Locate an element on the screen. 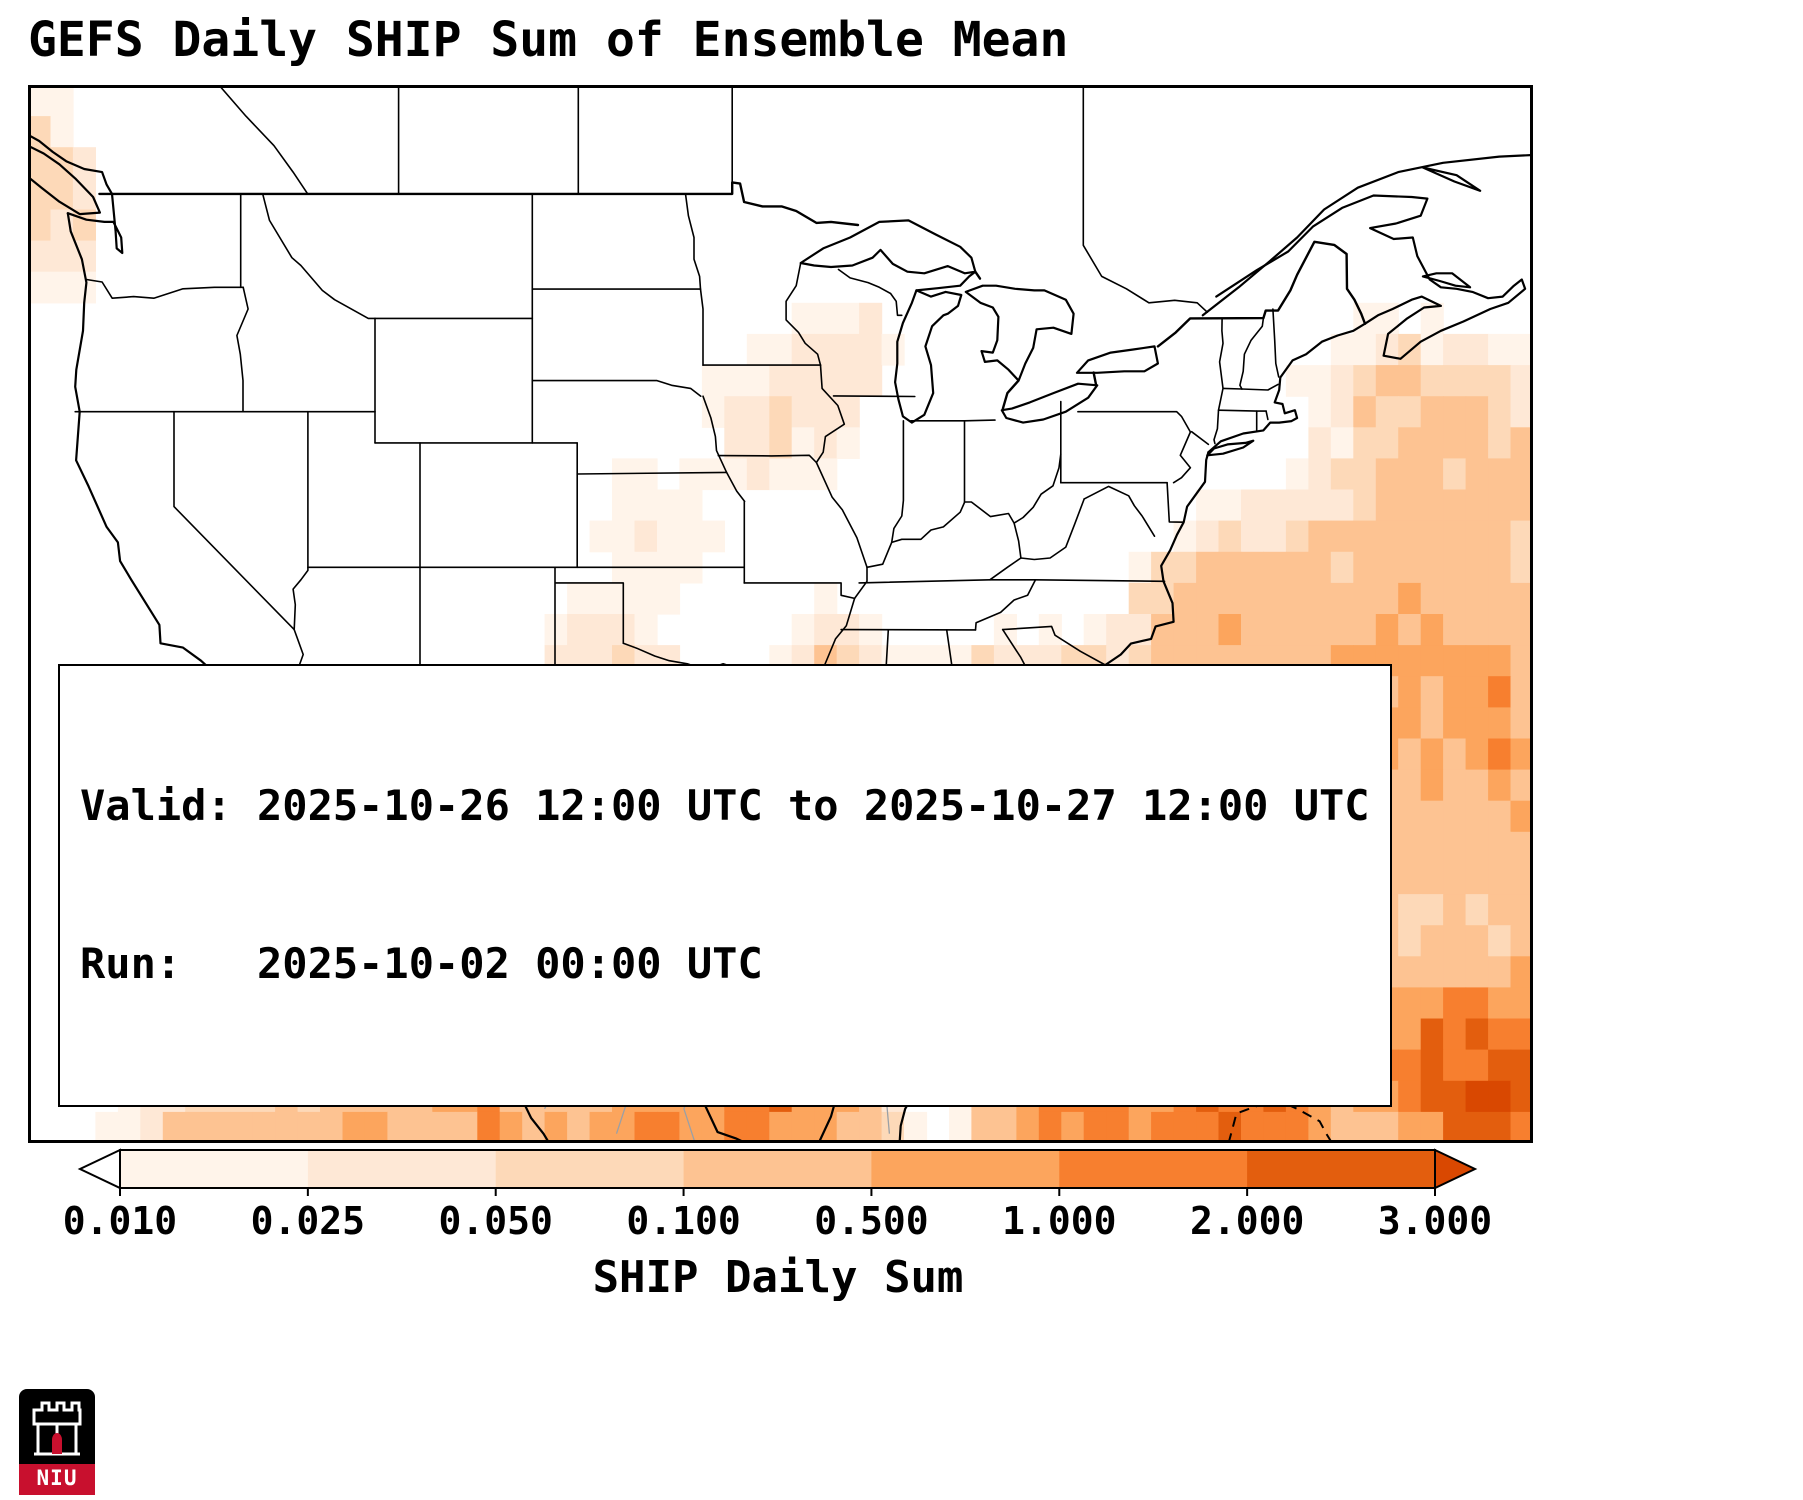  colorbar-tick-label: 0.025 is located at coordinates (308, 1221).